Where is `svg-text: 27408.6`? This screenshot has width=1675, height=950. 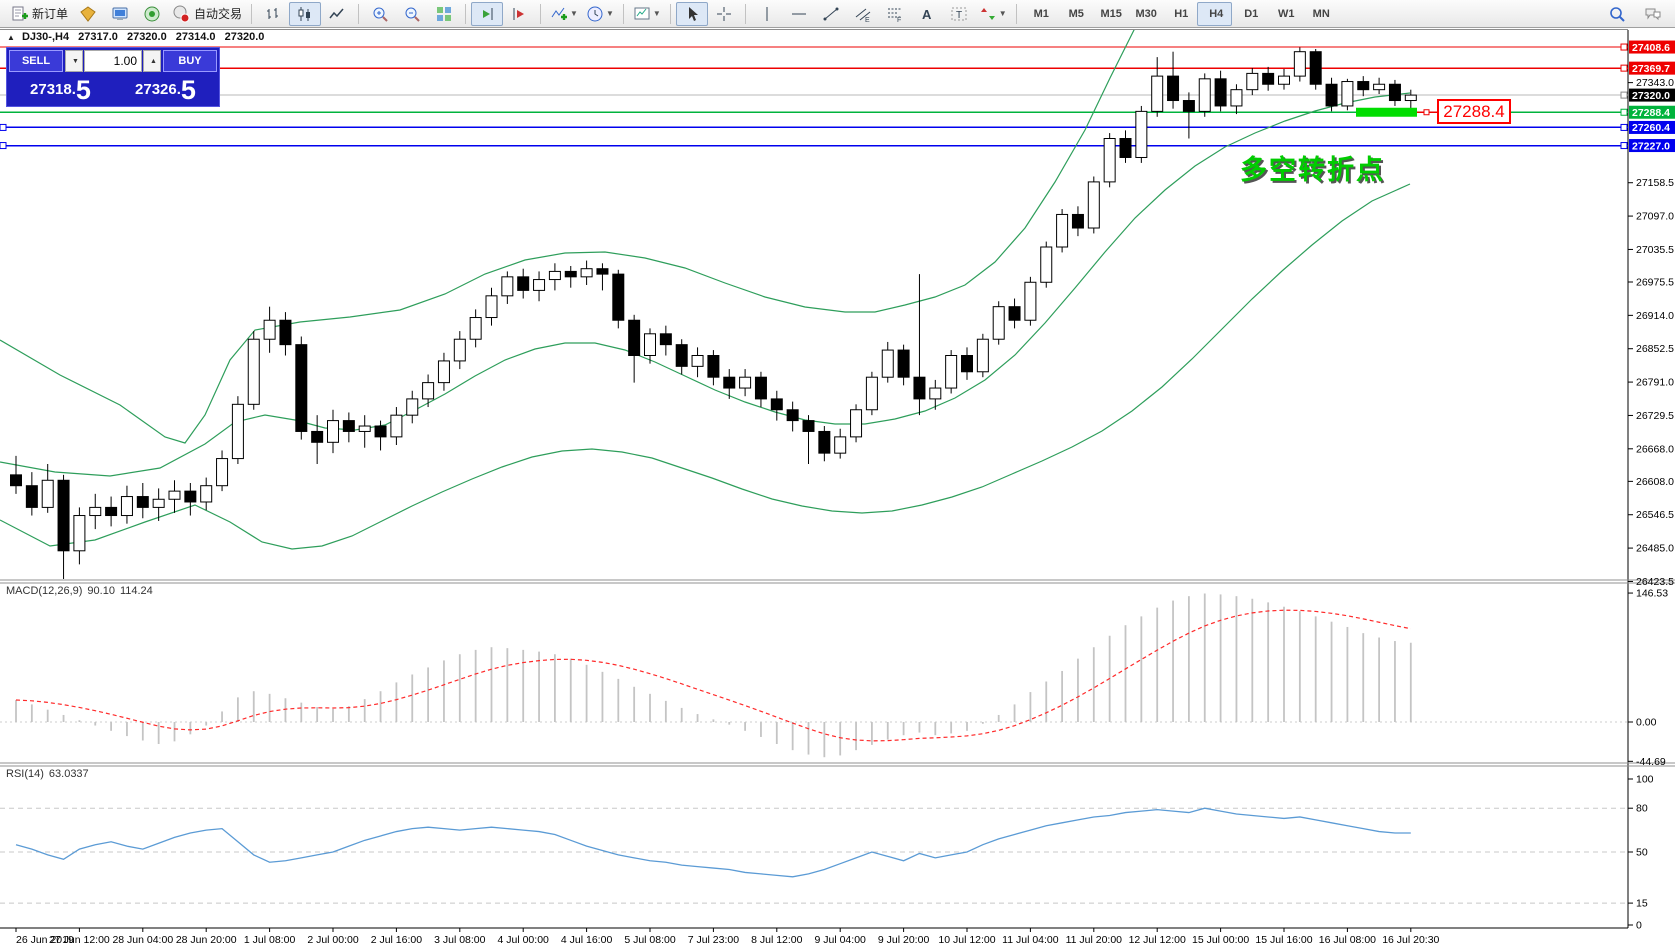
svg-text: 27408.6 is located at coordinates (1651, 48).